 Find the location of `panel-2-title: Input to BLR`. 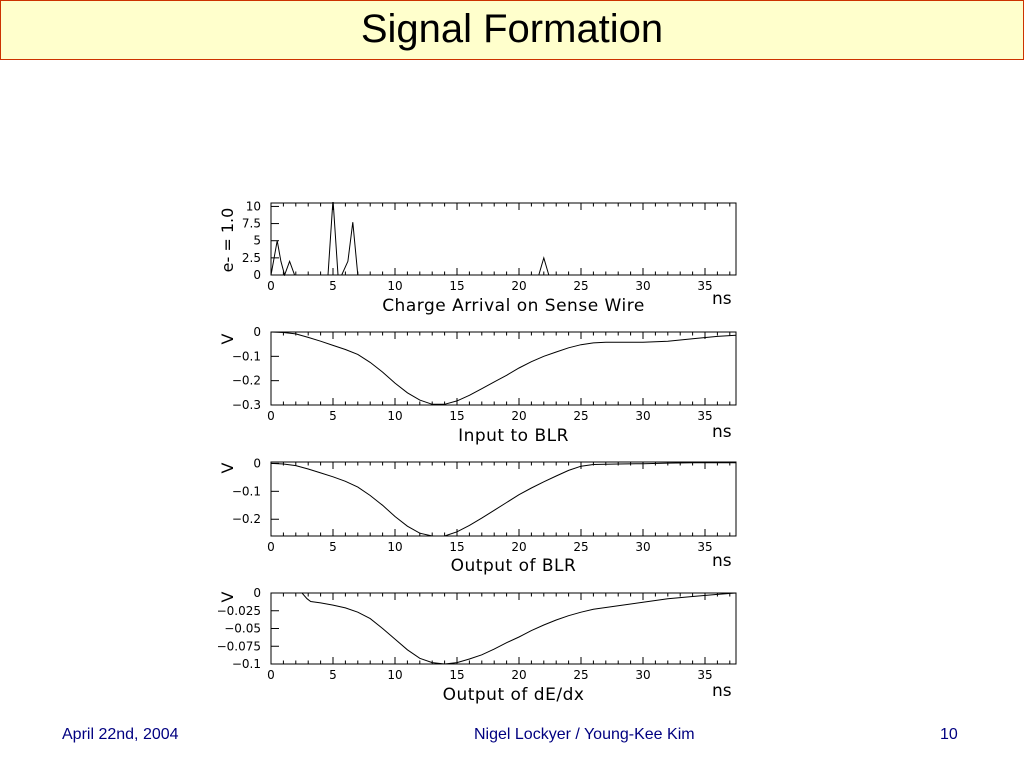

panel-2-title: Input to BLR is located at coordinates (513, 436).